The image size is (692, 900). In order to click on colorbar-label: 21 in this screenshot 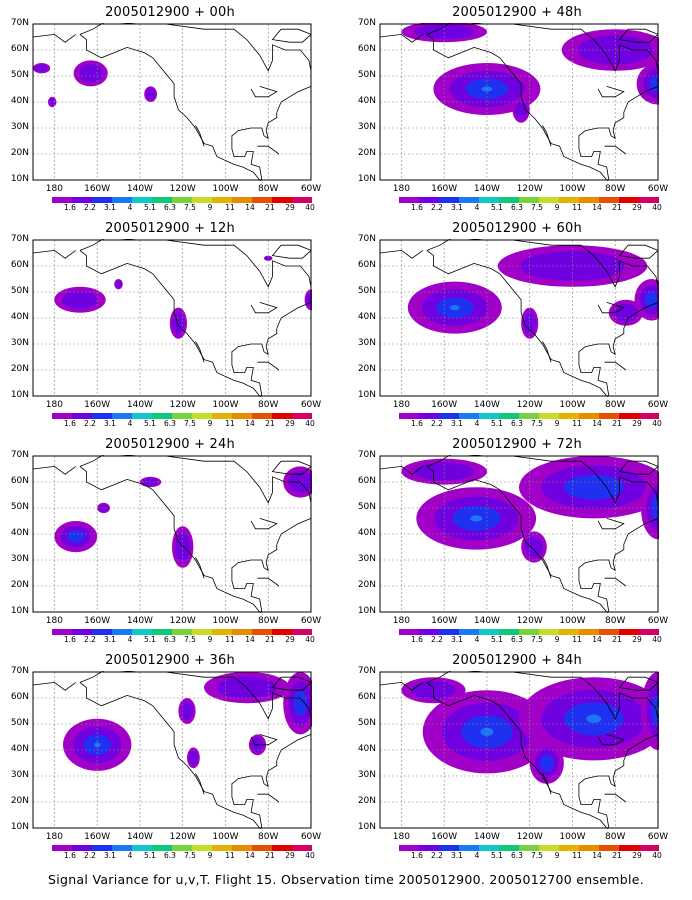, I will do `click(617, 423)`.